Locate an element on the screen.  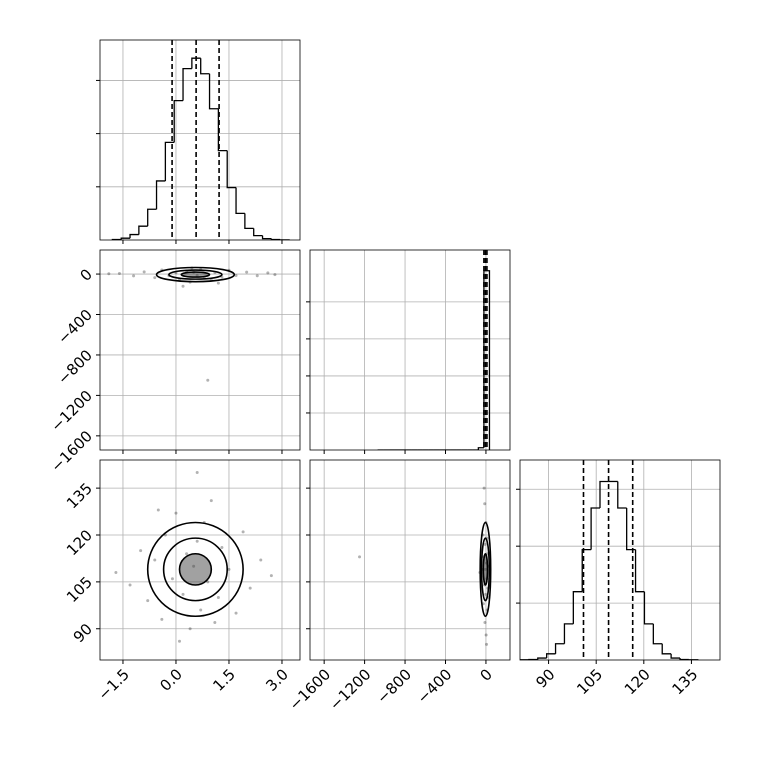
x-tick-label: 1.5 is located at coordinates (224, 680).